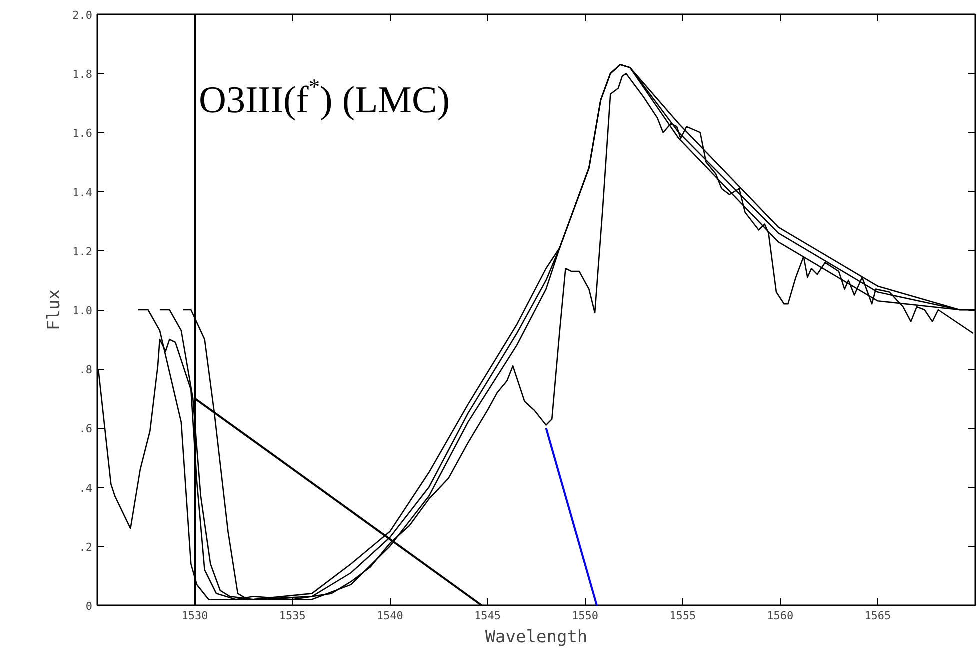  What do you see at coordinates (82, 133) in the screenshot?
I see `y-tick-label: 1.6` at bounding box center [82, 133].